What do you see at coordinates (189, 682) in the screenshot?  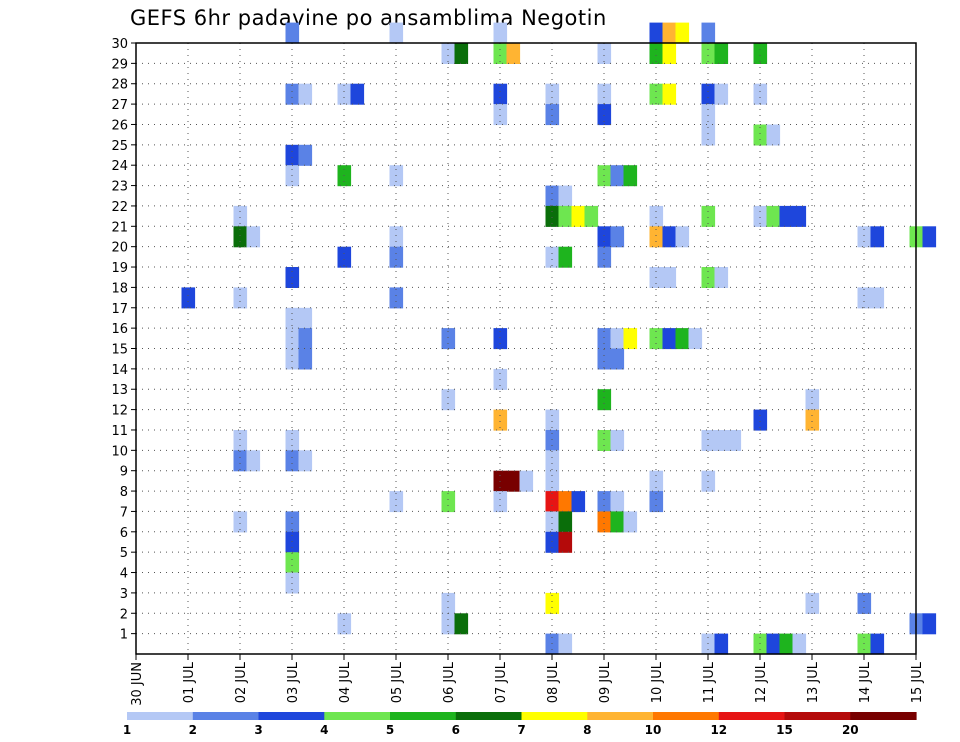 I see `x-tick-label: 01 JUL` at bounding box center [189, 682].